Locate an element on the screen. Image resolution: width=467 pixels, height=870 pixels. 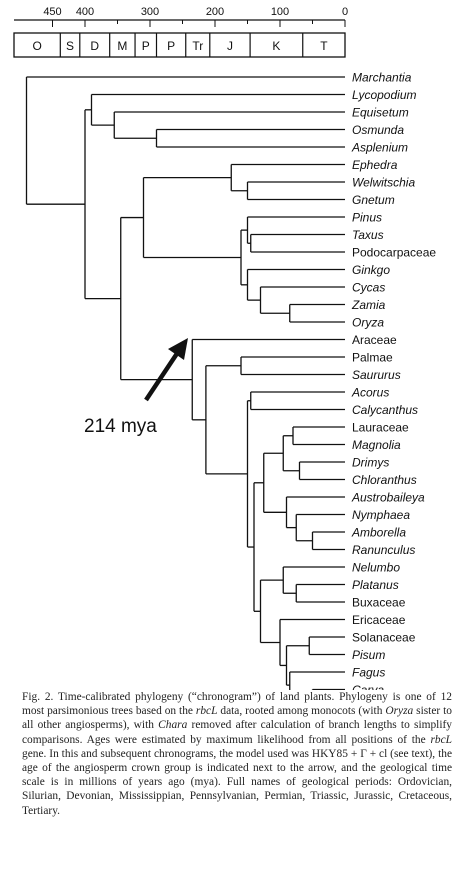
taxon-label: Chloranthus is located at coordinates (384, 480).